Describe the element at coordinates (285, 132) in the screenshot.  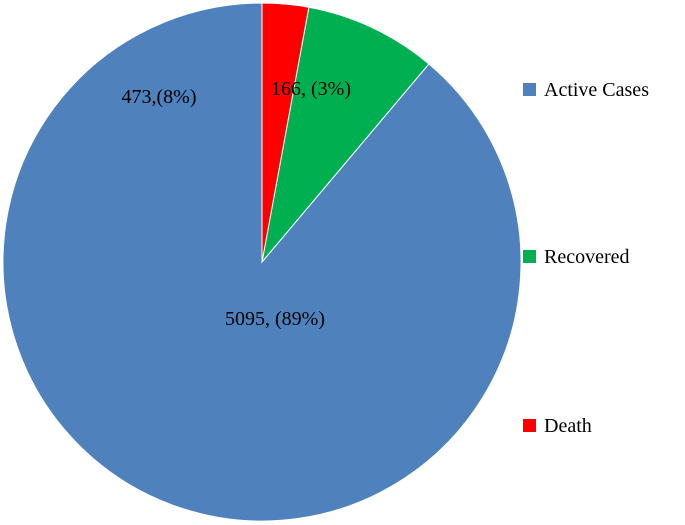
I see `pie-slice-death` at that location.